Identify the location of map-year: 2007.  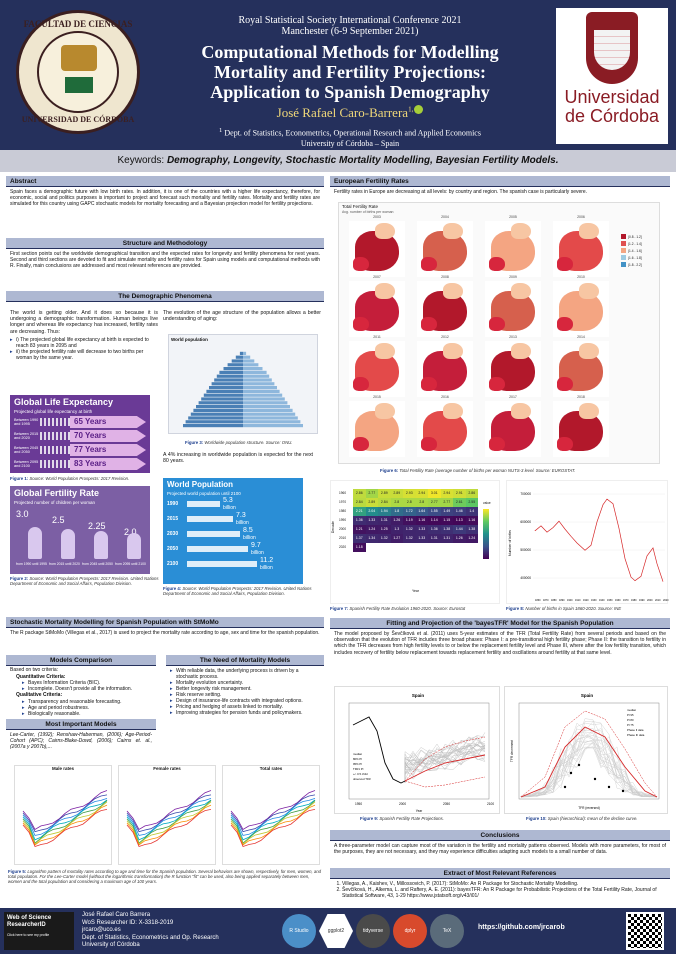
(377, 277).